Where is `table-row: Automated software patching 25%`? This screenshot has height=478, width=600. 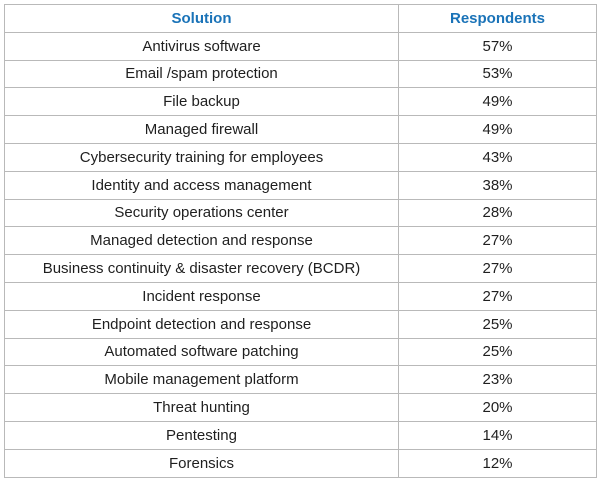 table-row: Automated software patching 25% is located at coordinates (300, 352).